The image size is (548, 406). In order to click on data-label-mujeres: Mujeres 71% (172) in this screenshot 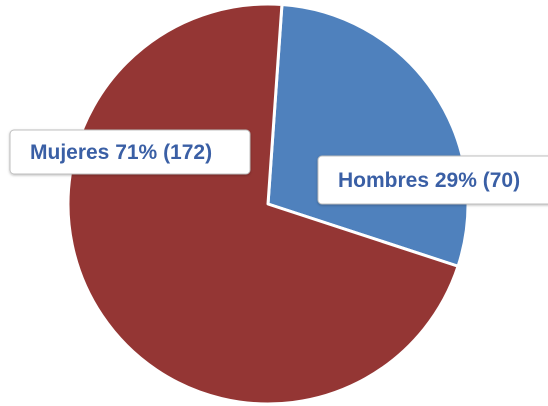, I will do `click(130, 152)`.